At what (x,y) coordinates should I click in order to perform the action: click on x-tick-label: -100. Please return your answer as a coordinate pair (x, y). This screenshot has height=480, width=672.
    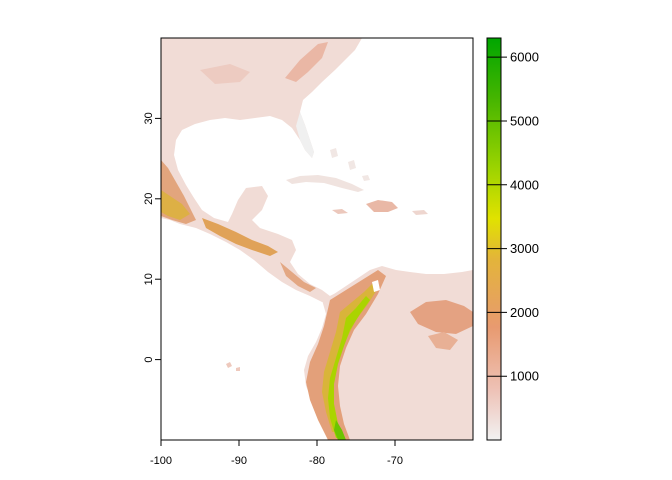
    Looking at the image, I should click on (161, 461).